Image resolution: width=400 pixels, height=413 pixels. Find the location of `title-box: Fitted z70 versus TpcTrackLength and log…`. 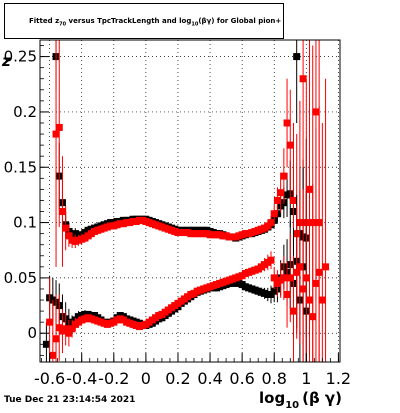

title-box: Fitted z70 versus TpcTrackLength and log… is located at coordinates (144, 21).